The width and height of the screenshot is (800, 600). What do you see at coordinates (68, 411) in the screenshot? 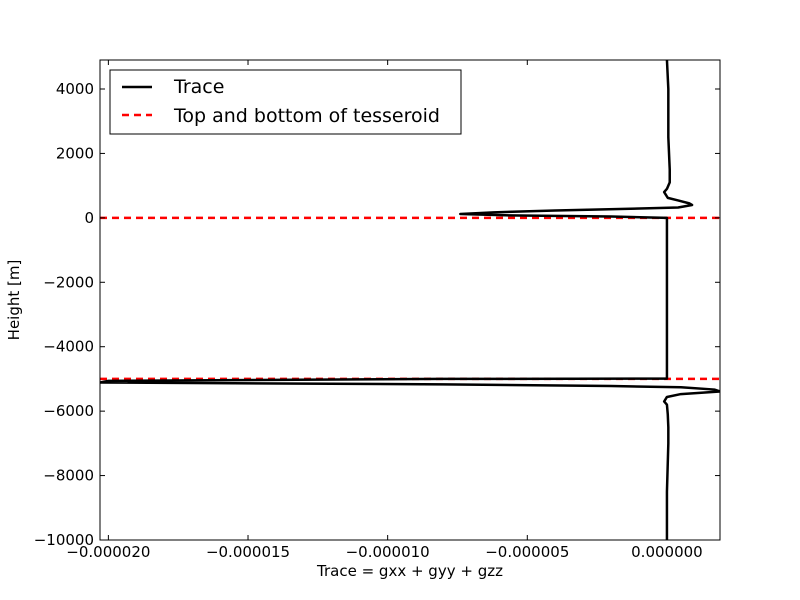
I see `y-tick-label: −6000` at bounding box center [68, 411].